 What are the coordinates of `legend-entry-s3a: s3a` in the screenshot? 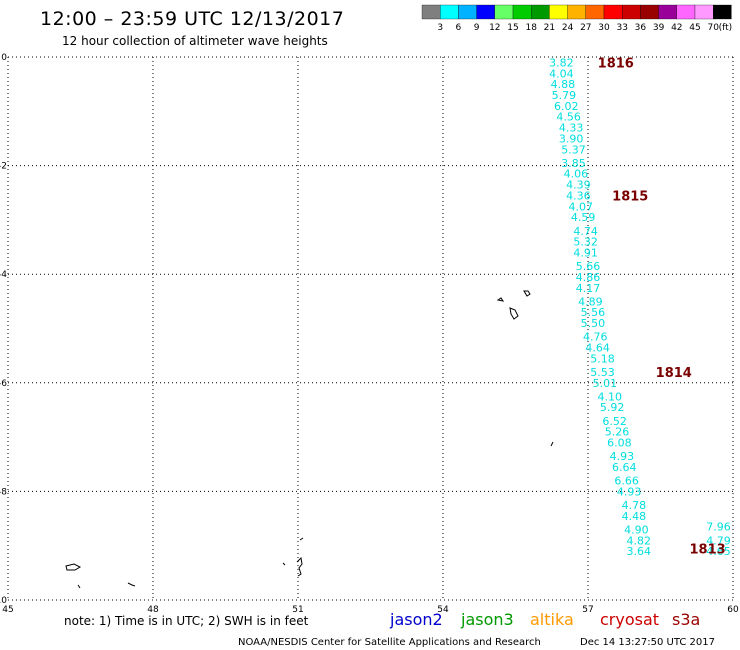 It's located at (686, 619).